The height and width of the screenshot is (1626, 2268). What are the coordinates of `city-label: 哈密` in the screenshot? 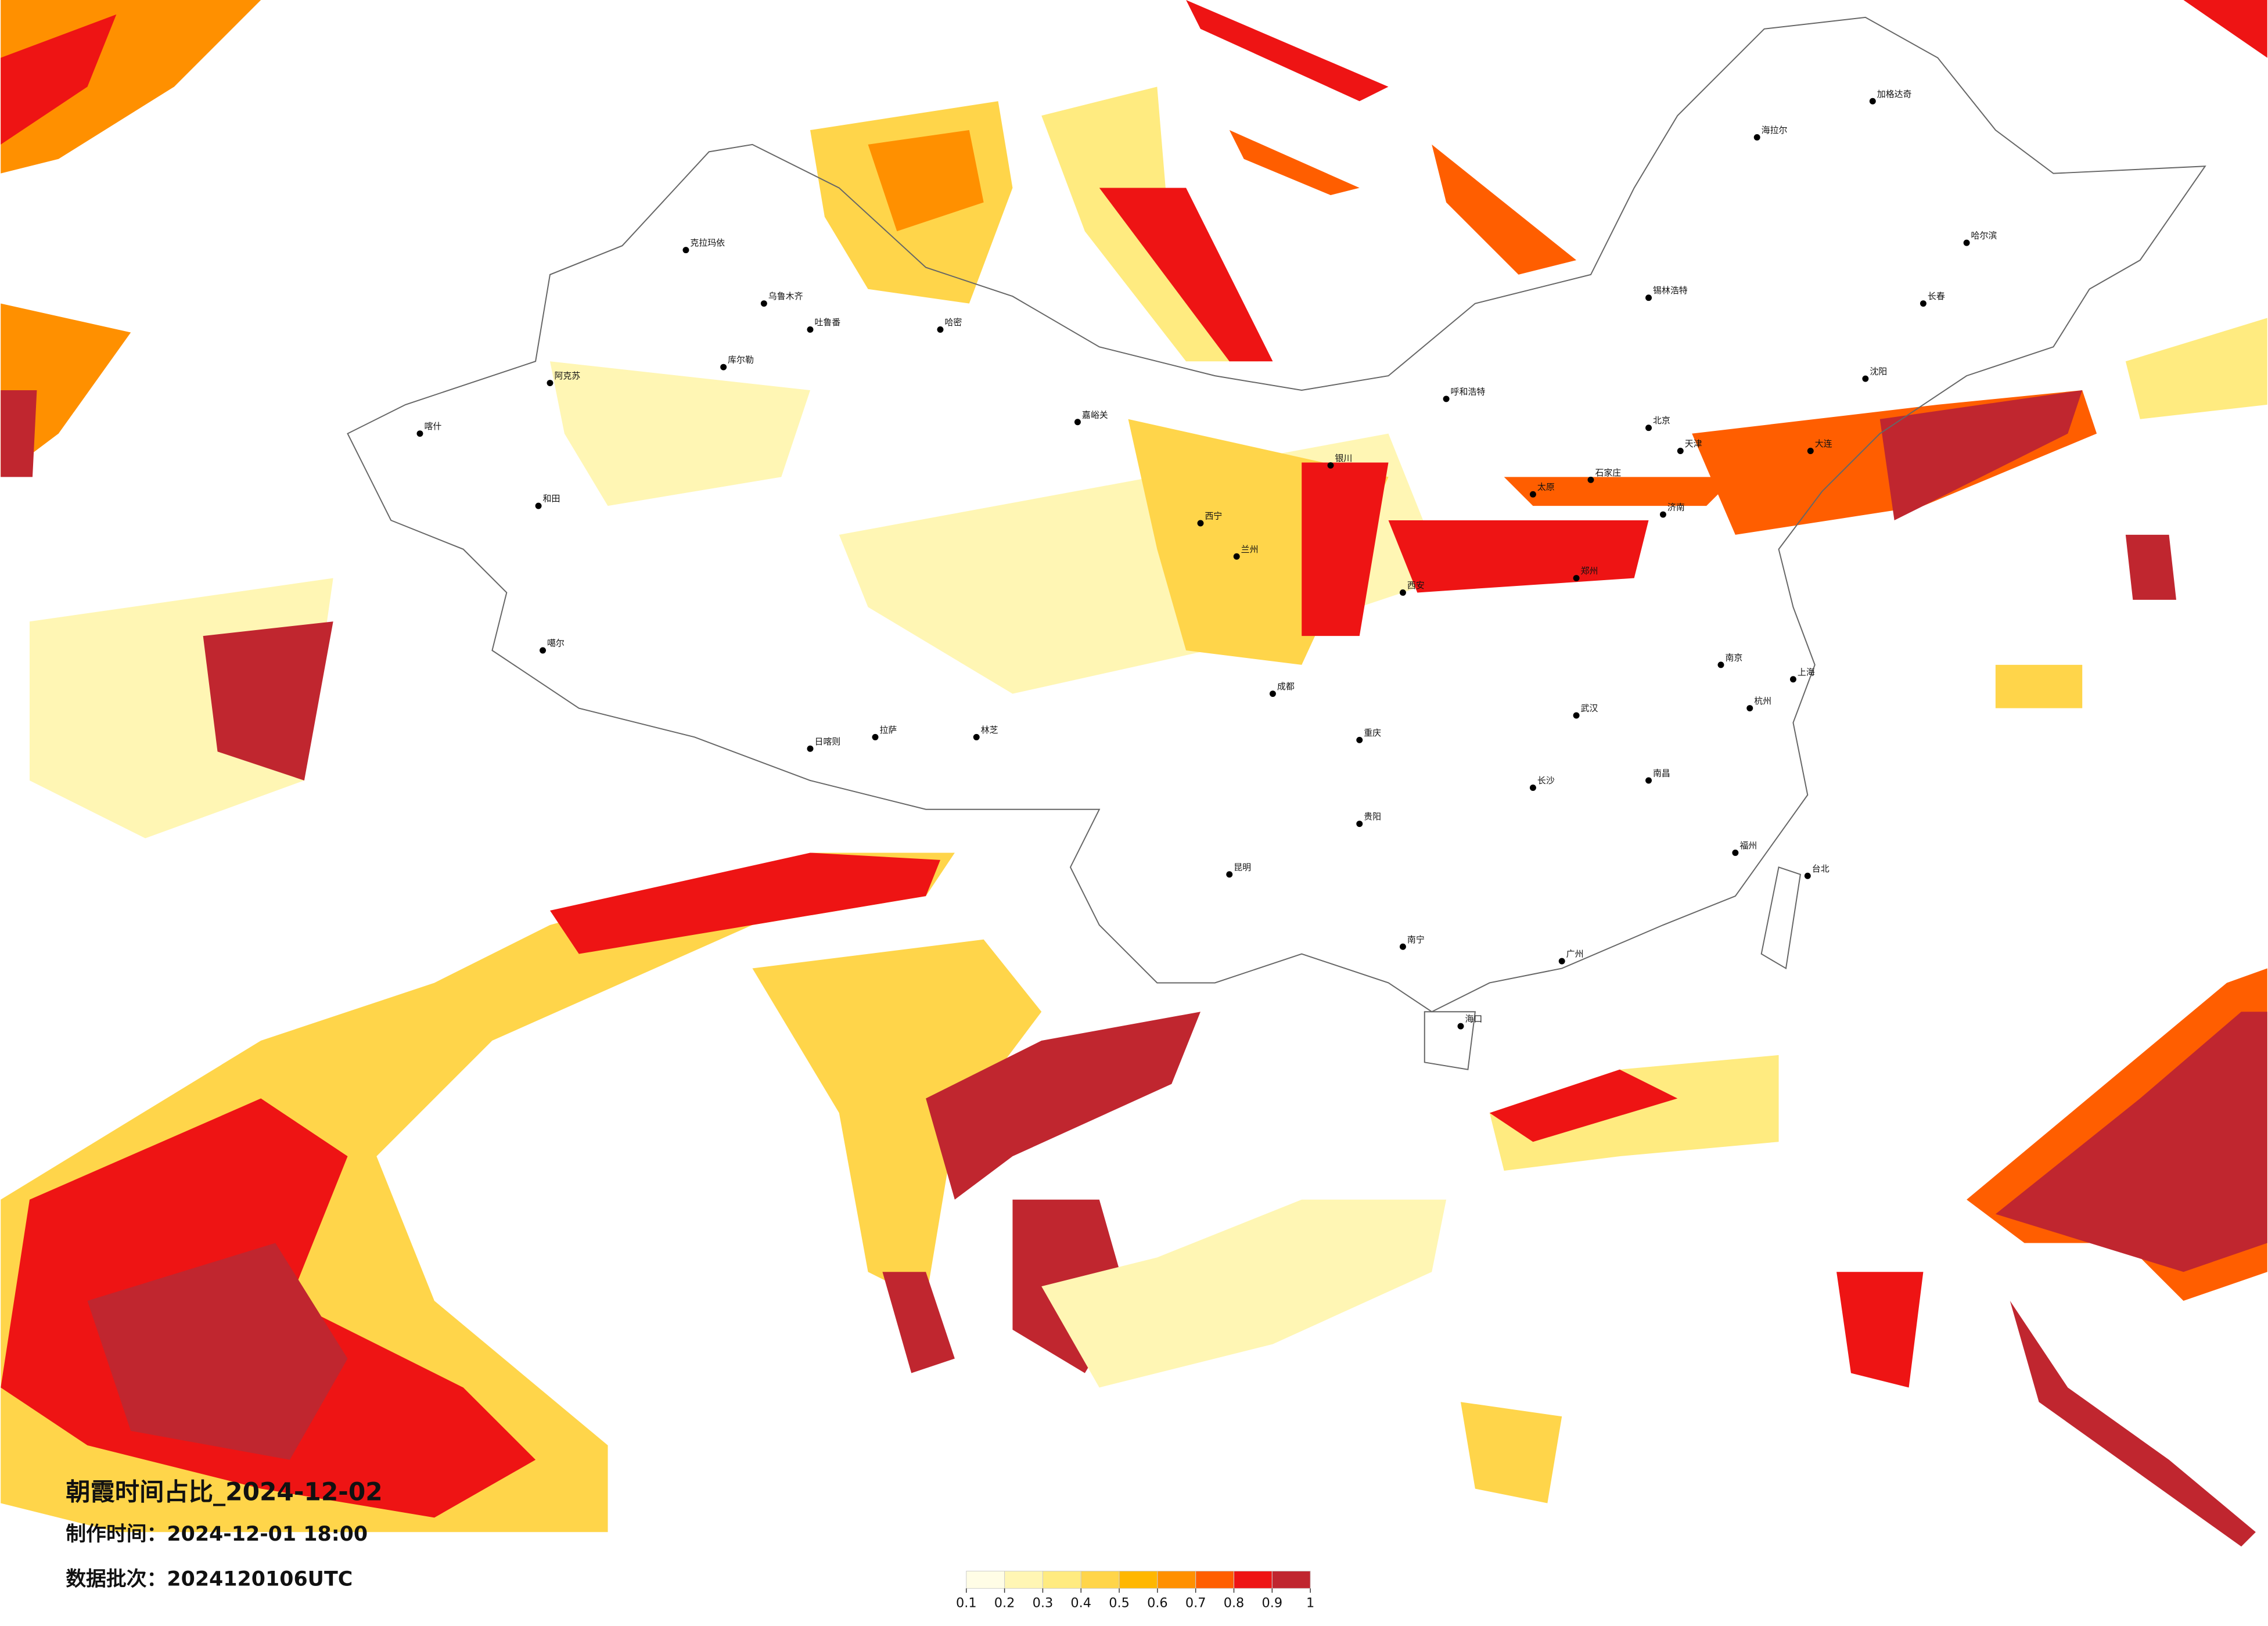 It's located at (953, 322).